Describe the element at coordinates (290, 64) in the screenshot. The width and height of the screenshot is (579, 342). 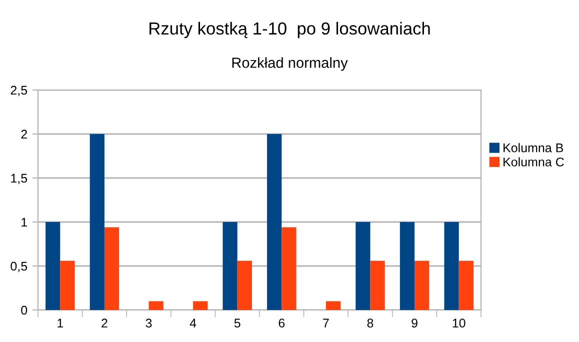
I see `chart-subtitle: Rozkład normalny` at that location.